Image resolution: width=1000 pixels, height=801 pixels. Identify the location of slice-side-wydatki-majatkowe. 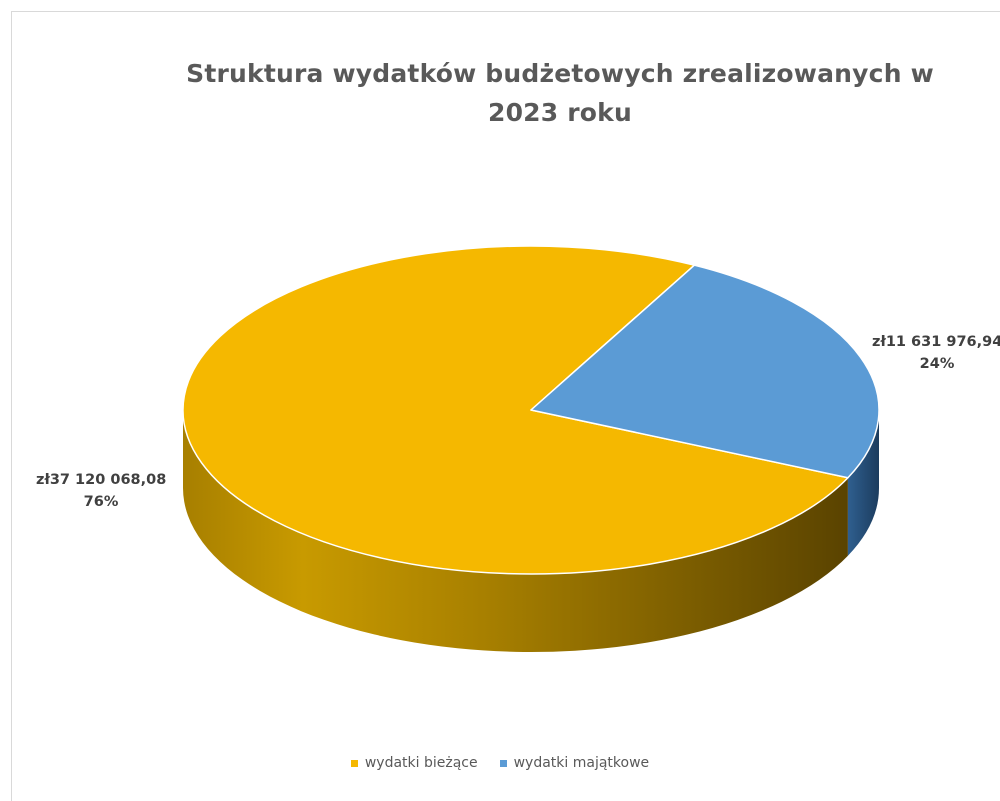
(863, 483).